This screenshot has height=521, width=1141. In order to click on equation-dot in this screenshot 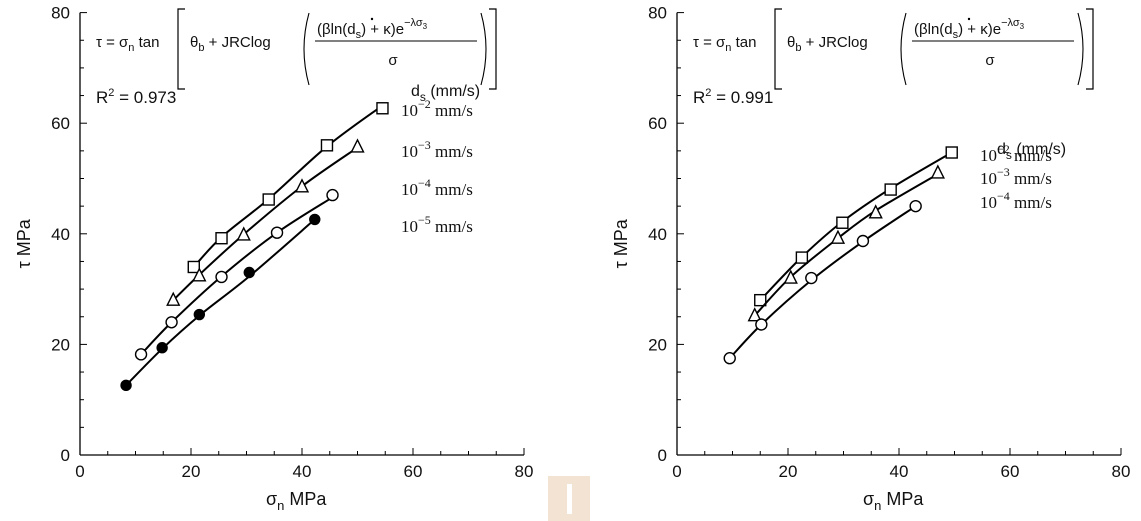, I will do `click(969, 19)`.